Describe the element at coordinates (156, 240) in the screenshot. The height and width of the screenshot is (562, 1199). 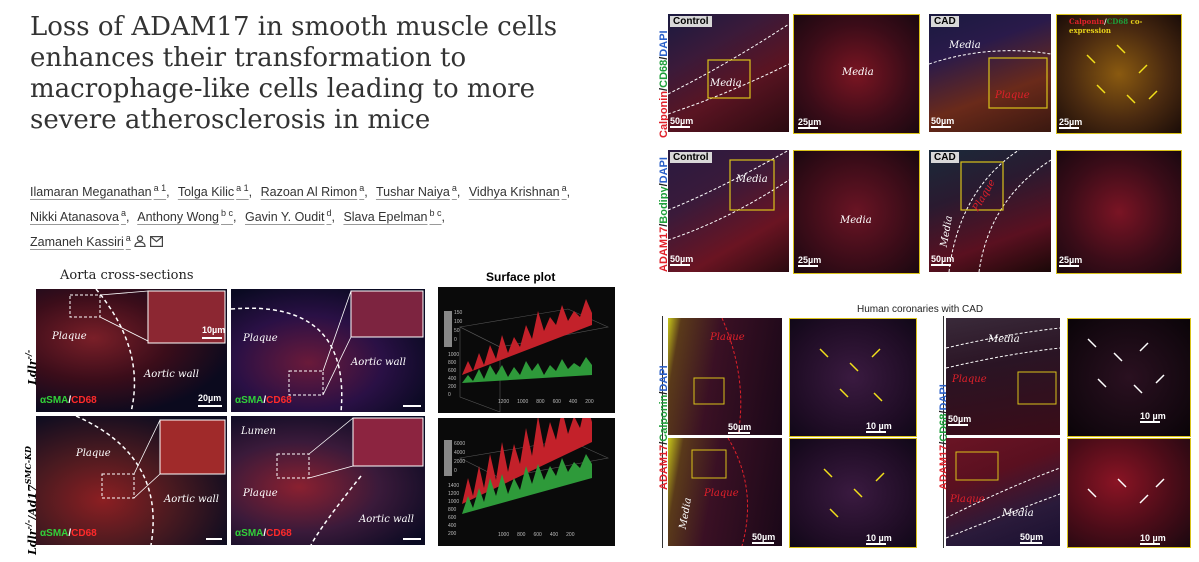
I see `email-icon` at that location.